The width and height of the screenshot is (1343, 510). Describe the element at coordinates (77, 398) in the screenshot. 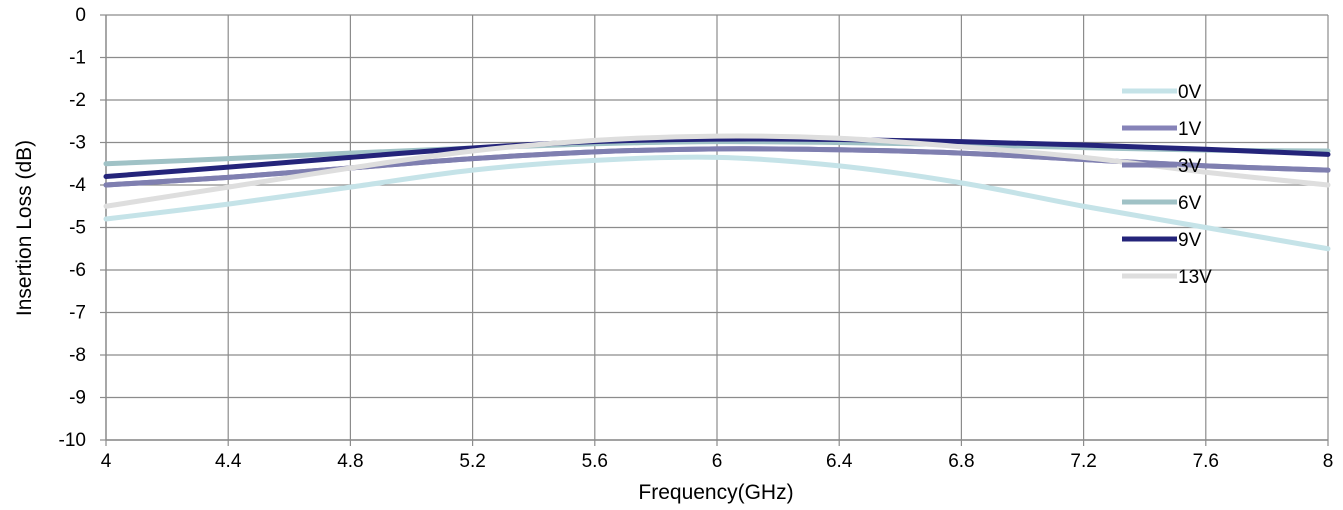

I see `y-tick-label: -9` at that location.